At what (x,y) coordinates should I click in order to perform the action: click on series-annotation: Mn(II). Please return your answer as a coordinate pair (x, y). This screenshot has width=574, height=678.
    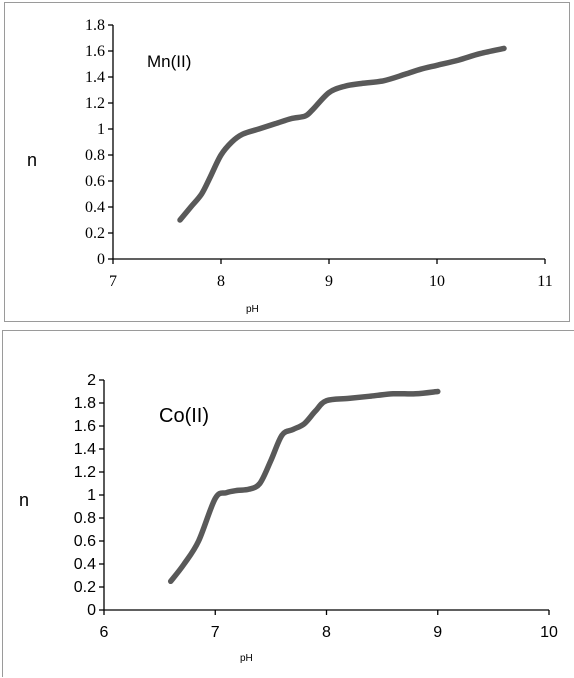
    Looking at the image, I should click on (169, 61).